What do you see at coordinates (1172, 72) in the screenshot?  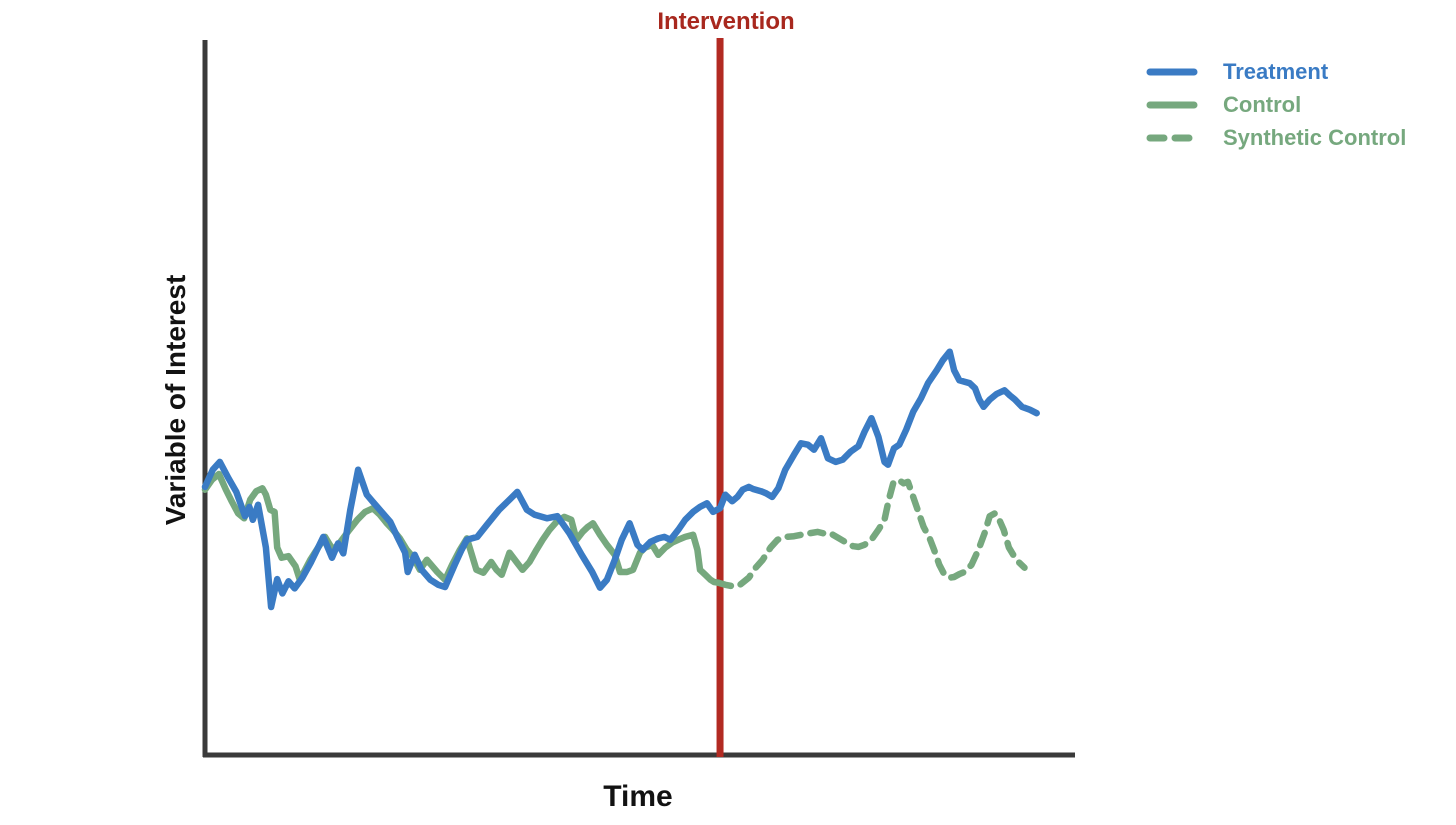 I see `treatment-line-swatch-icon` at bounding box center [1172, 72].